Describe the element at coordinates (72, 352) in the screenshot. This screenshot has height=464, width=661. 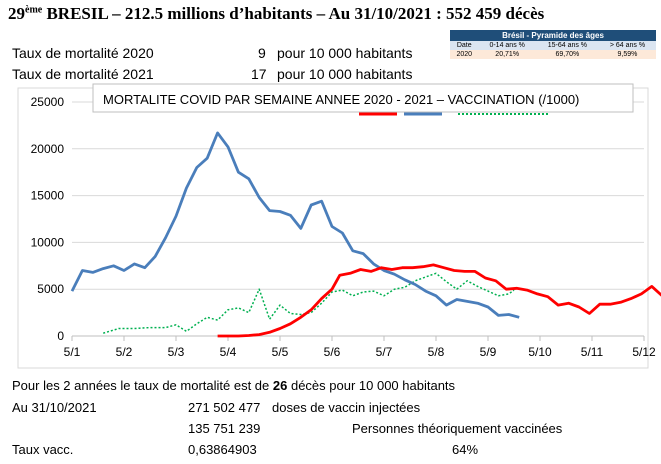
I see `x-tick-label: 5/1` at that location.